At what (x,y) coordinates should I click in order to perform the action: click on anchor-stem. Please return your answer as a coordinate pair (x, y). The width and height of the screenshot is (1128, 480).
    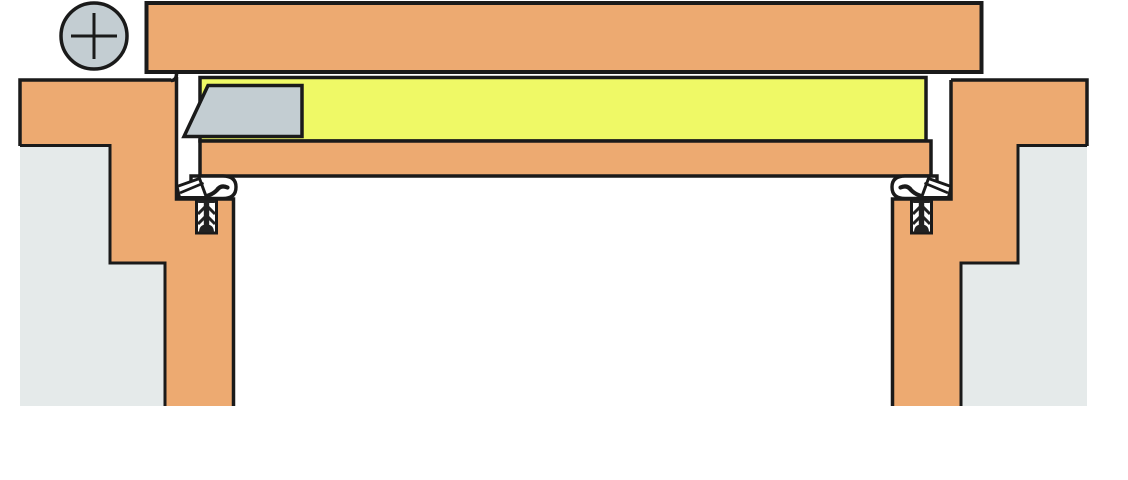
    Looking at the image, I should click on (206, 212).